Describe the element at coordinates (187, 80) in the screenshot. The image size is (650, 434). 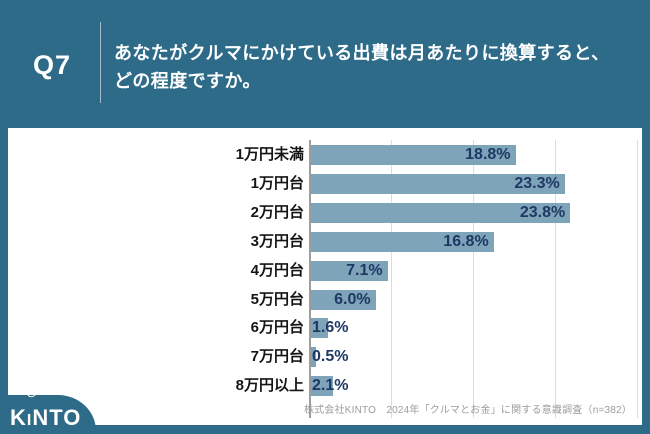
I see `question-line-2: どの程度ですか。` at that location.